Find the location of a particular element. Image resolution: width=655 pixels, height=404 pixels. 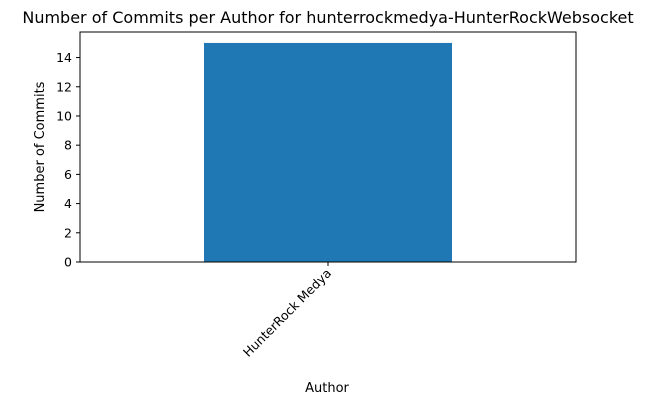

y-tick-label: 8 is located at coordinates (68, 145).